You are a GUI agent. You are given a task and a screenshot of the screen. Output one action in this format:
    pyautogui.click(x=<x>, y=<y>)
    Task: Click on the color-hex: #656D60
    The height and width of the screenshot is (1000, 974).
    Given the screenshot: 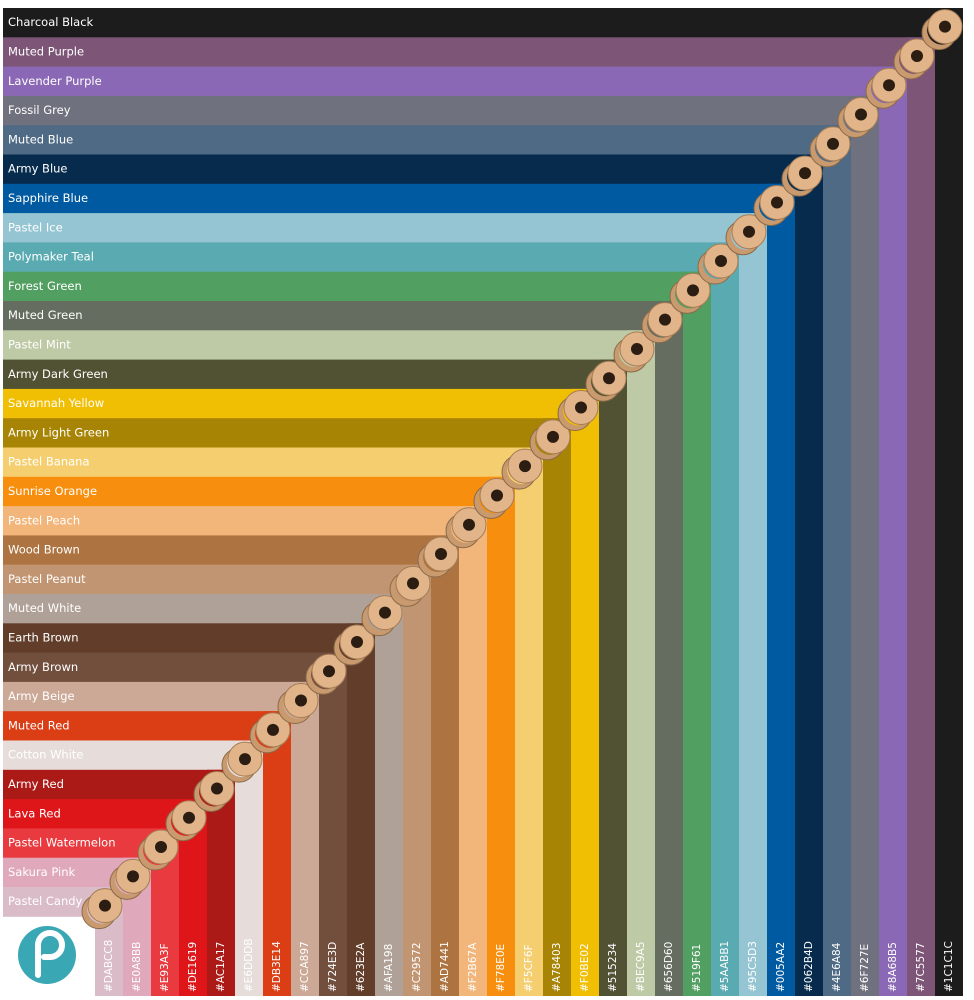 What is the action you would take?
    pyautogui.click(x=669, y=967)
    